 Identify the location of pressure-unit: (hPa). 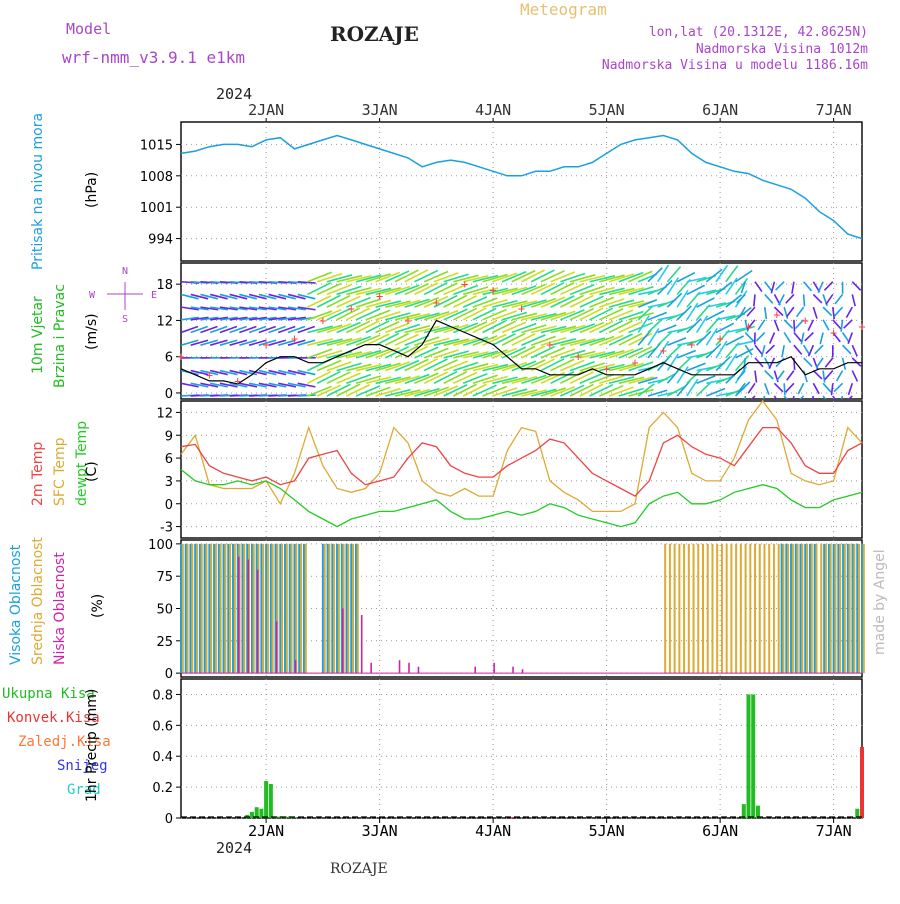
(92, 190).